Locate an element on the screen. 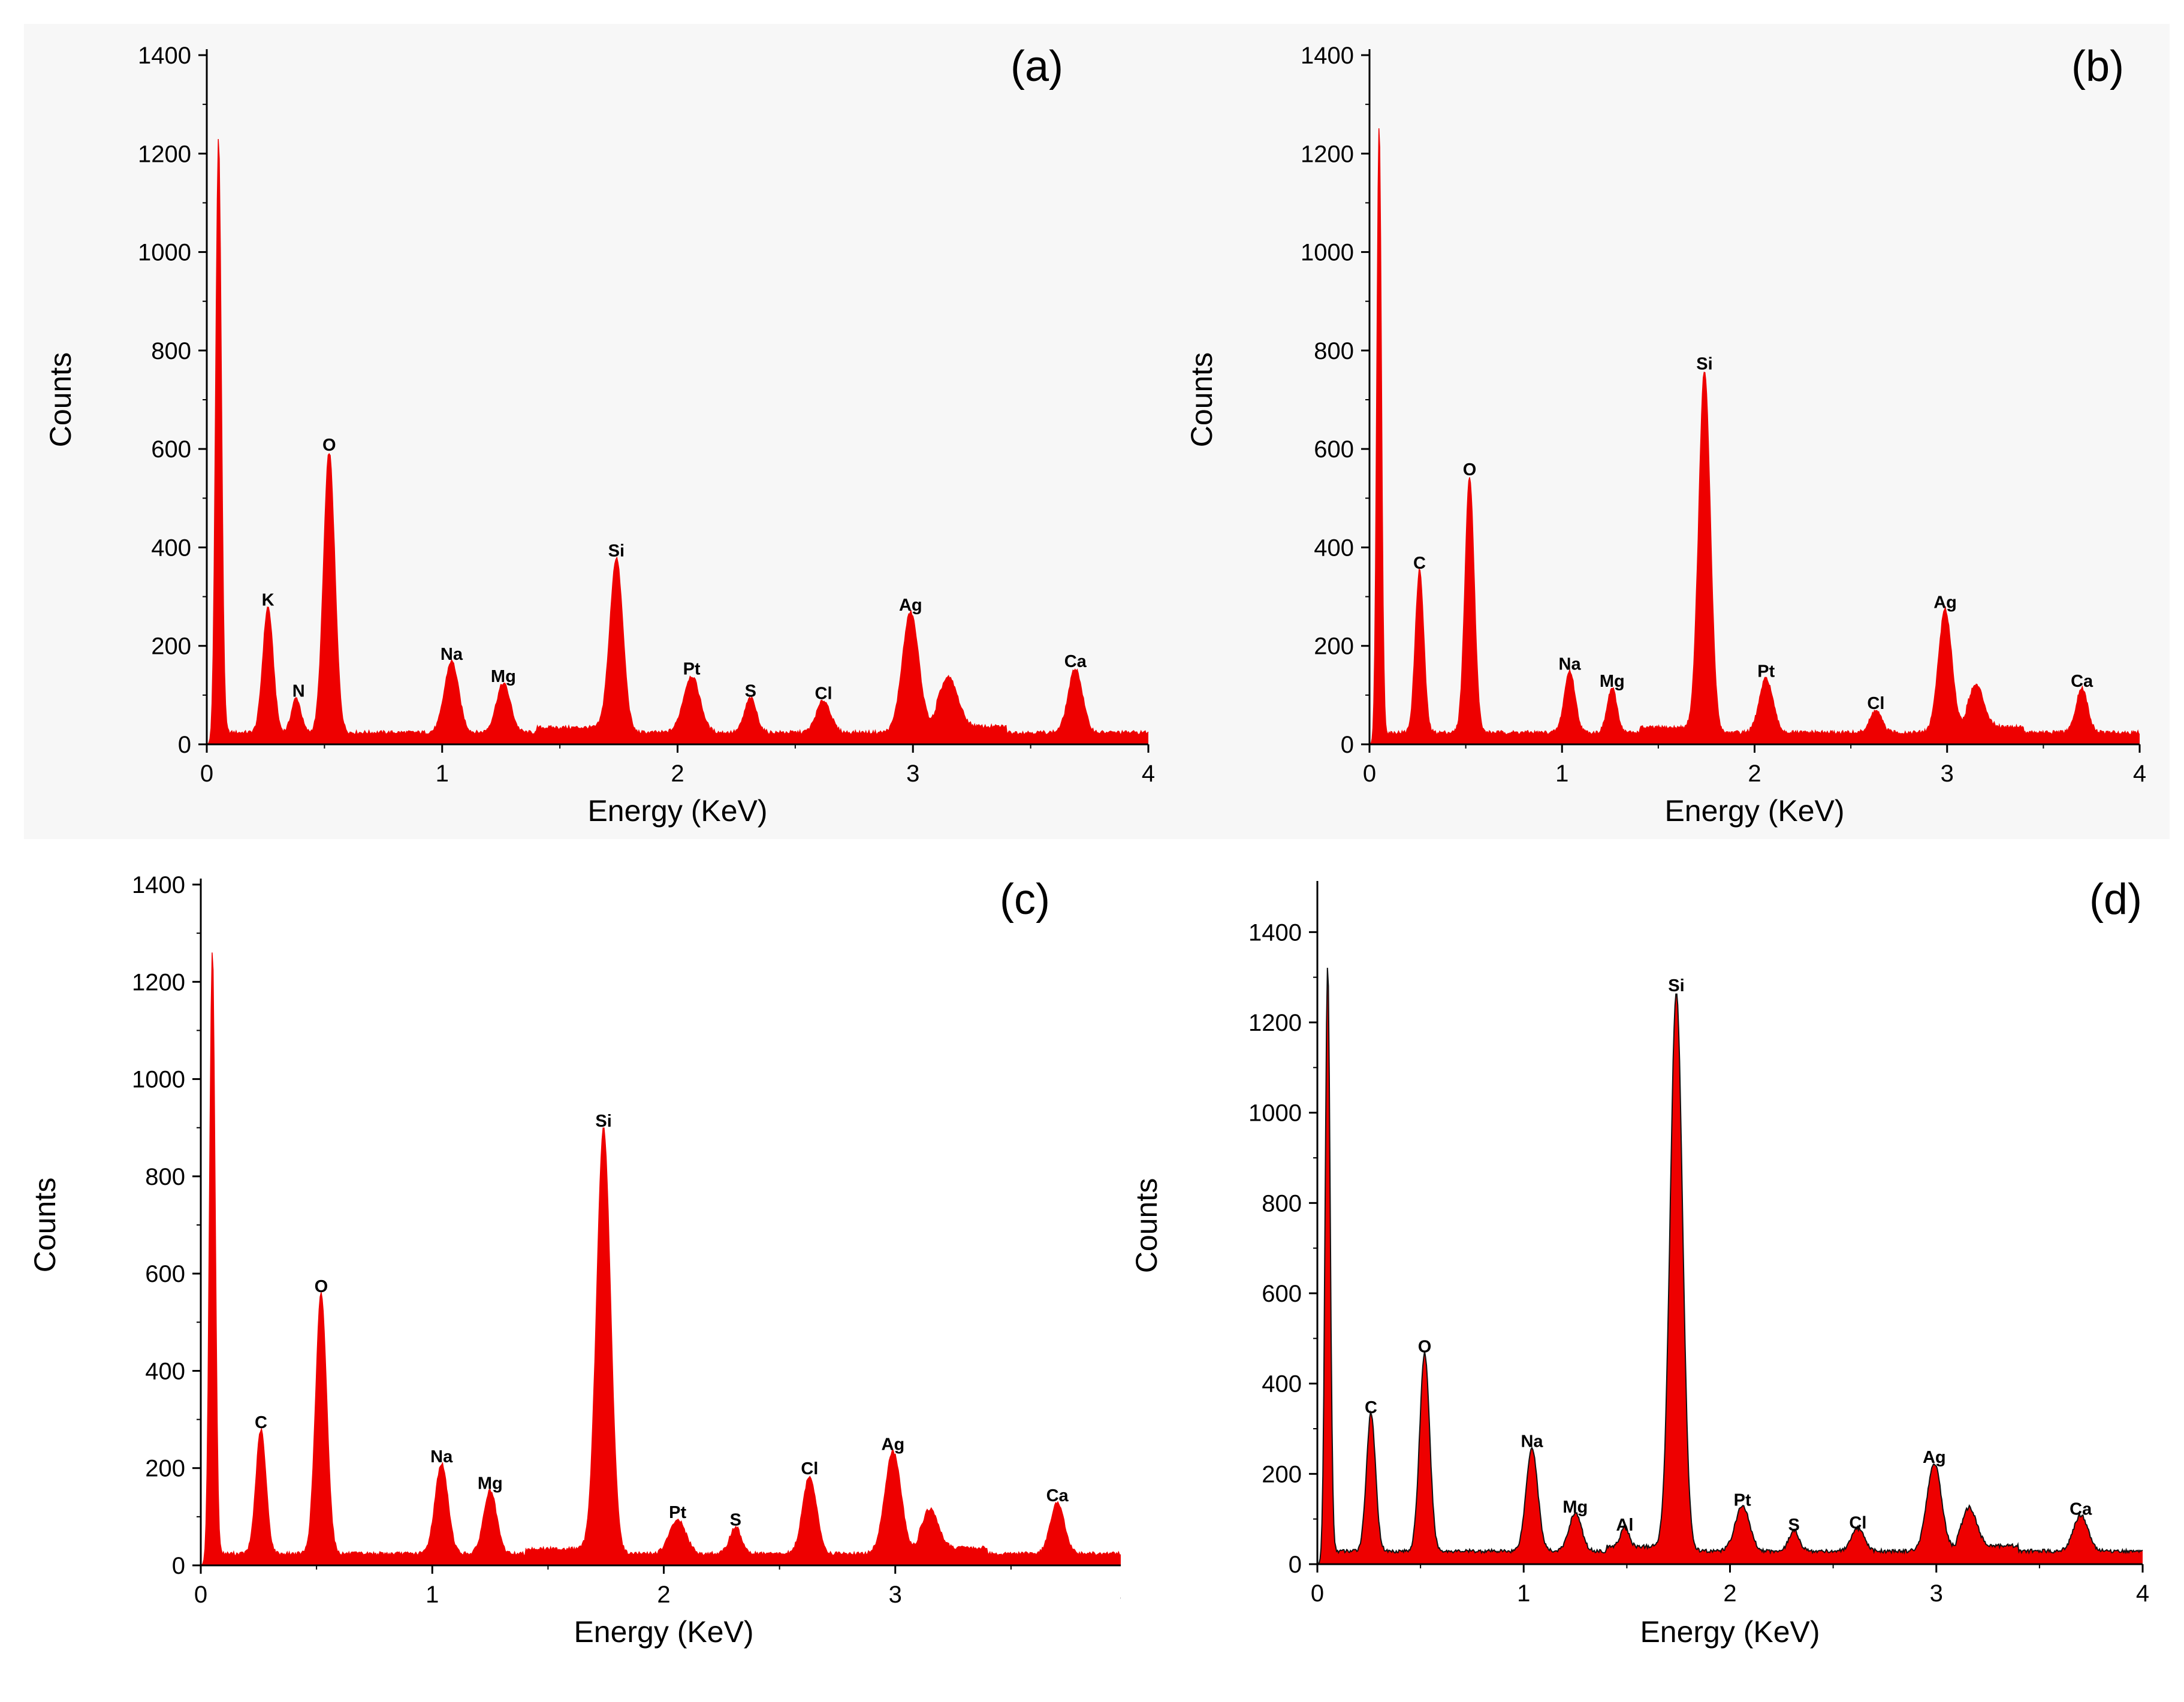 The width and height of the screenshot is (2184, 1702). peak-label: Al is located at coordinates (1624, 1525).